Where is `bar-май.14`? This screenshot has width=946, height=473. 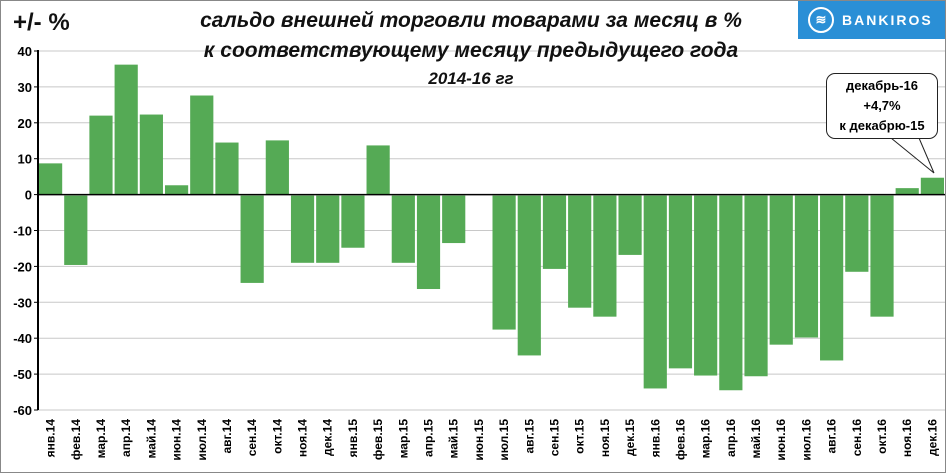
bar-май.14 is located at coordinates (151, 154).